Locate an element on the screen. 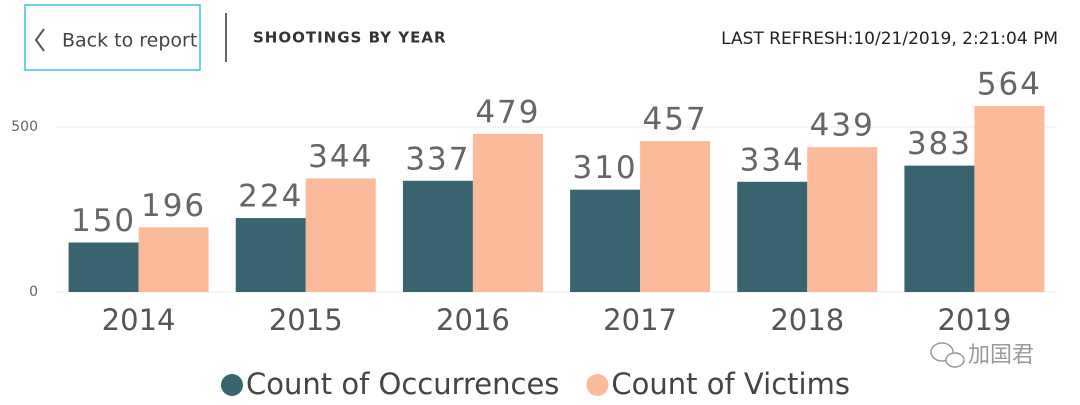 The image size is (1080, 405). data-label: 196 is located at coordinates (173, 206).